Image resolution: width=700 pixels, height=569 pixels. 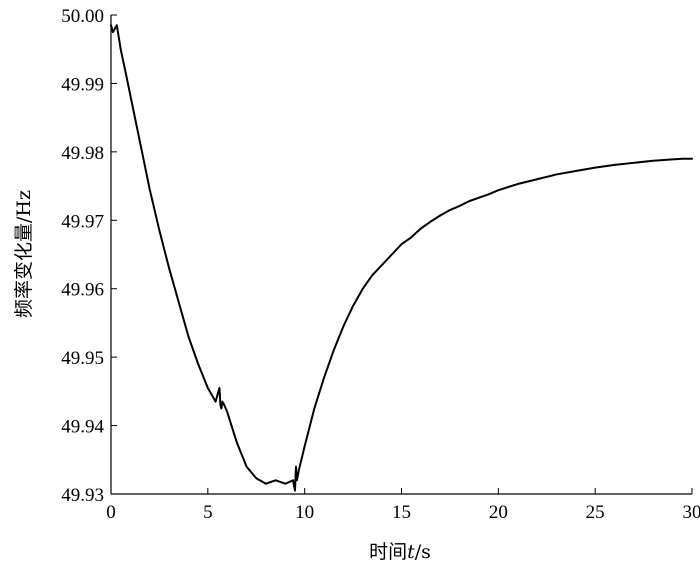 I want to click on x-tick-label: 0, so click(x=111, y=512).